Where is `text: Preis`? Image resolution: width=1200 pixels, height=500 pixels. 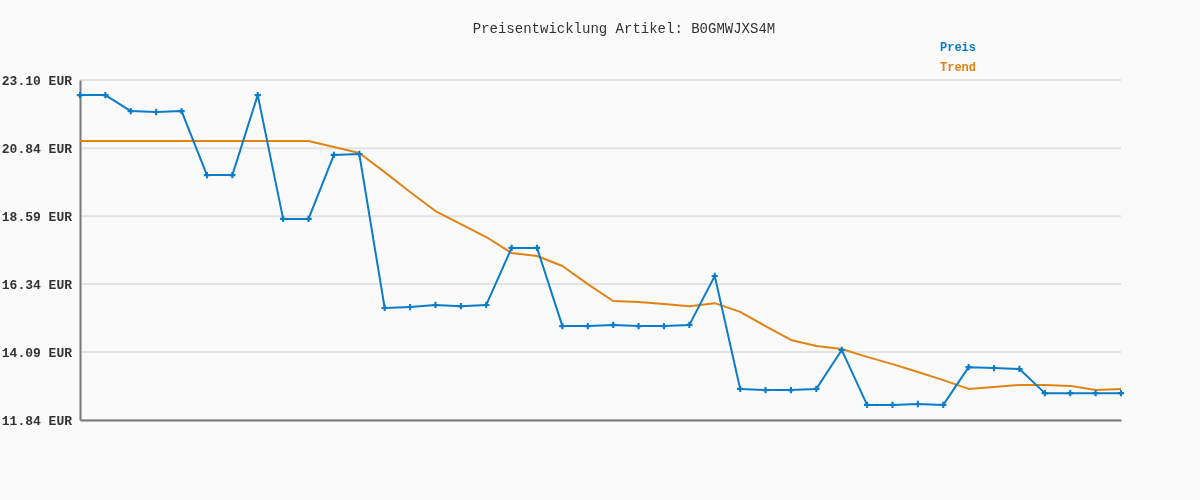 text: Preis is located at coordinates (958, 48).